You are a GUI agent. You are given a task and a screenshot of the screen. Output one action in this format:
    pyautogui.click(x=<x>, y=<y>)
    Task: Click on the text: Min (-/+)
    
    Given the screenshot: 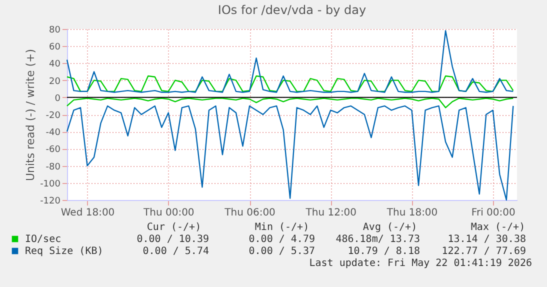 What is the action you would take?
    pyautogui.click(x=282, y=227)
    